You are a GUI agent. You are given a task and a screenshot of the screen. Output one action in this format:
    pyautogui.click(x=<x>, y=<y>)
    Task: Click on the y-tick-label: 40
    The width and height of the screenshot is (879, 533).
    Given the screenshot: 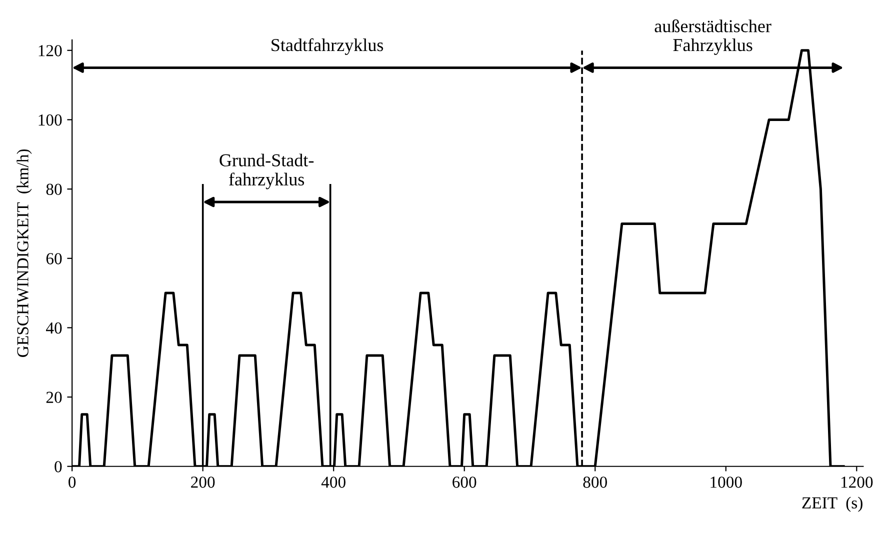 What is the action you would take?
    pyautogui.click(x=54, y=328)
    